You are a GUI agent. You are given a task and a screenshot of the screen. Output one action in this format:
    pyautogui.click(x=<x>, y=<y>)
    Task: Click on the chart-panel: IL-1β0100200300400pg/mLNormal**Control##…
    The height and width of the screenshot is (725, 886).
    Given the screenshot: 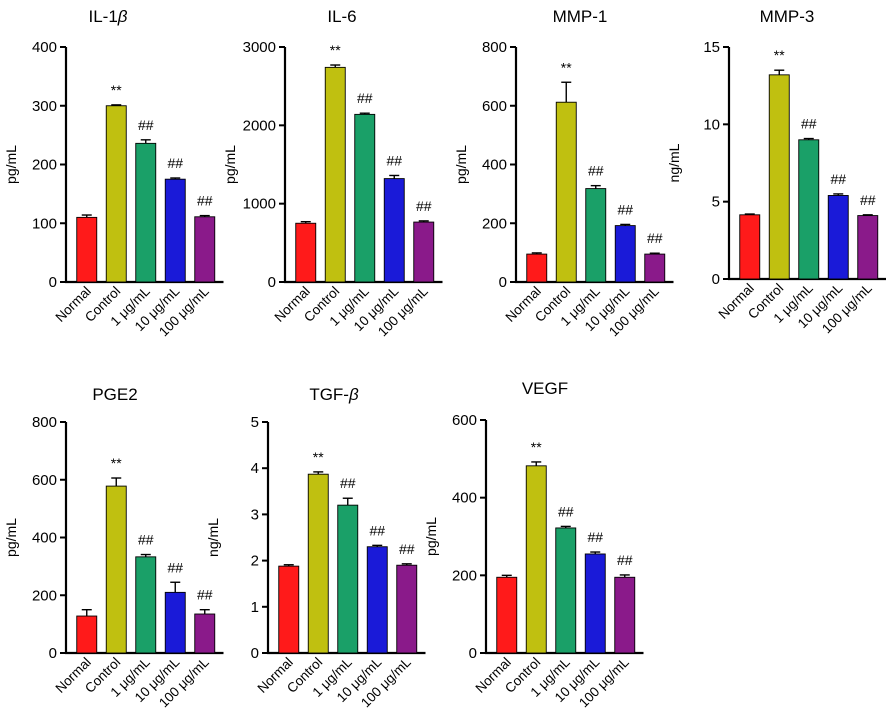 What is the action you would take?
    pyautogui.click(x=113, y=173)
    